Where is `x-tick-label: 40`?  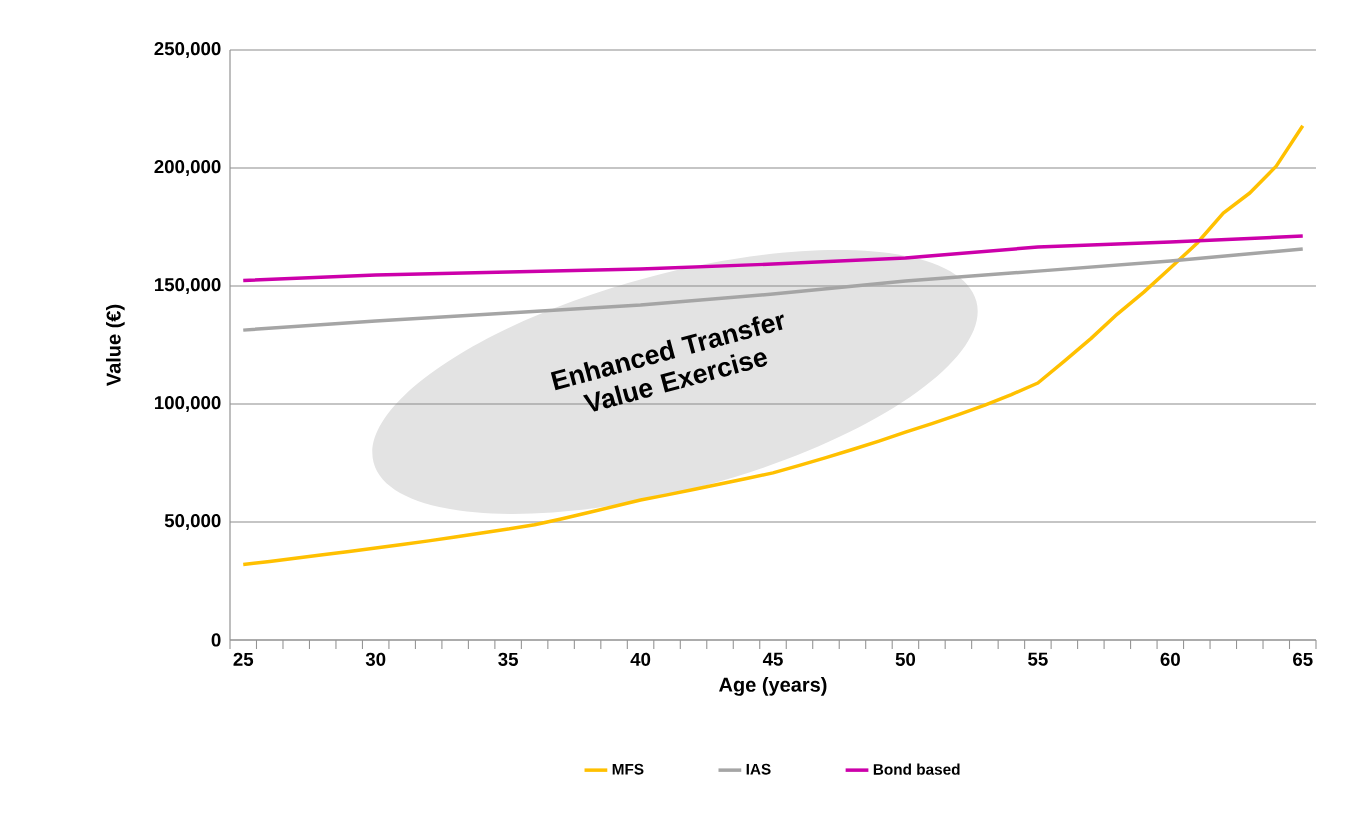
x-tick-label: 40 is located at coordinates (640, 659).